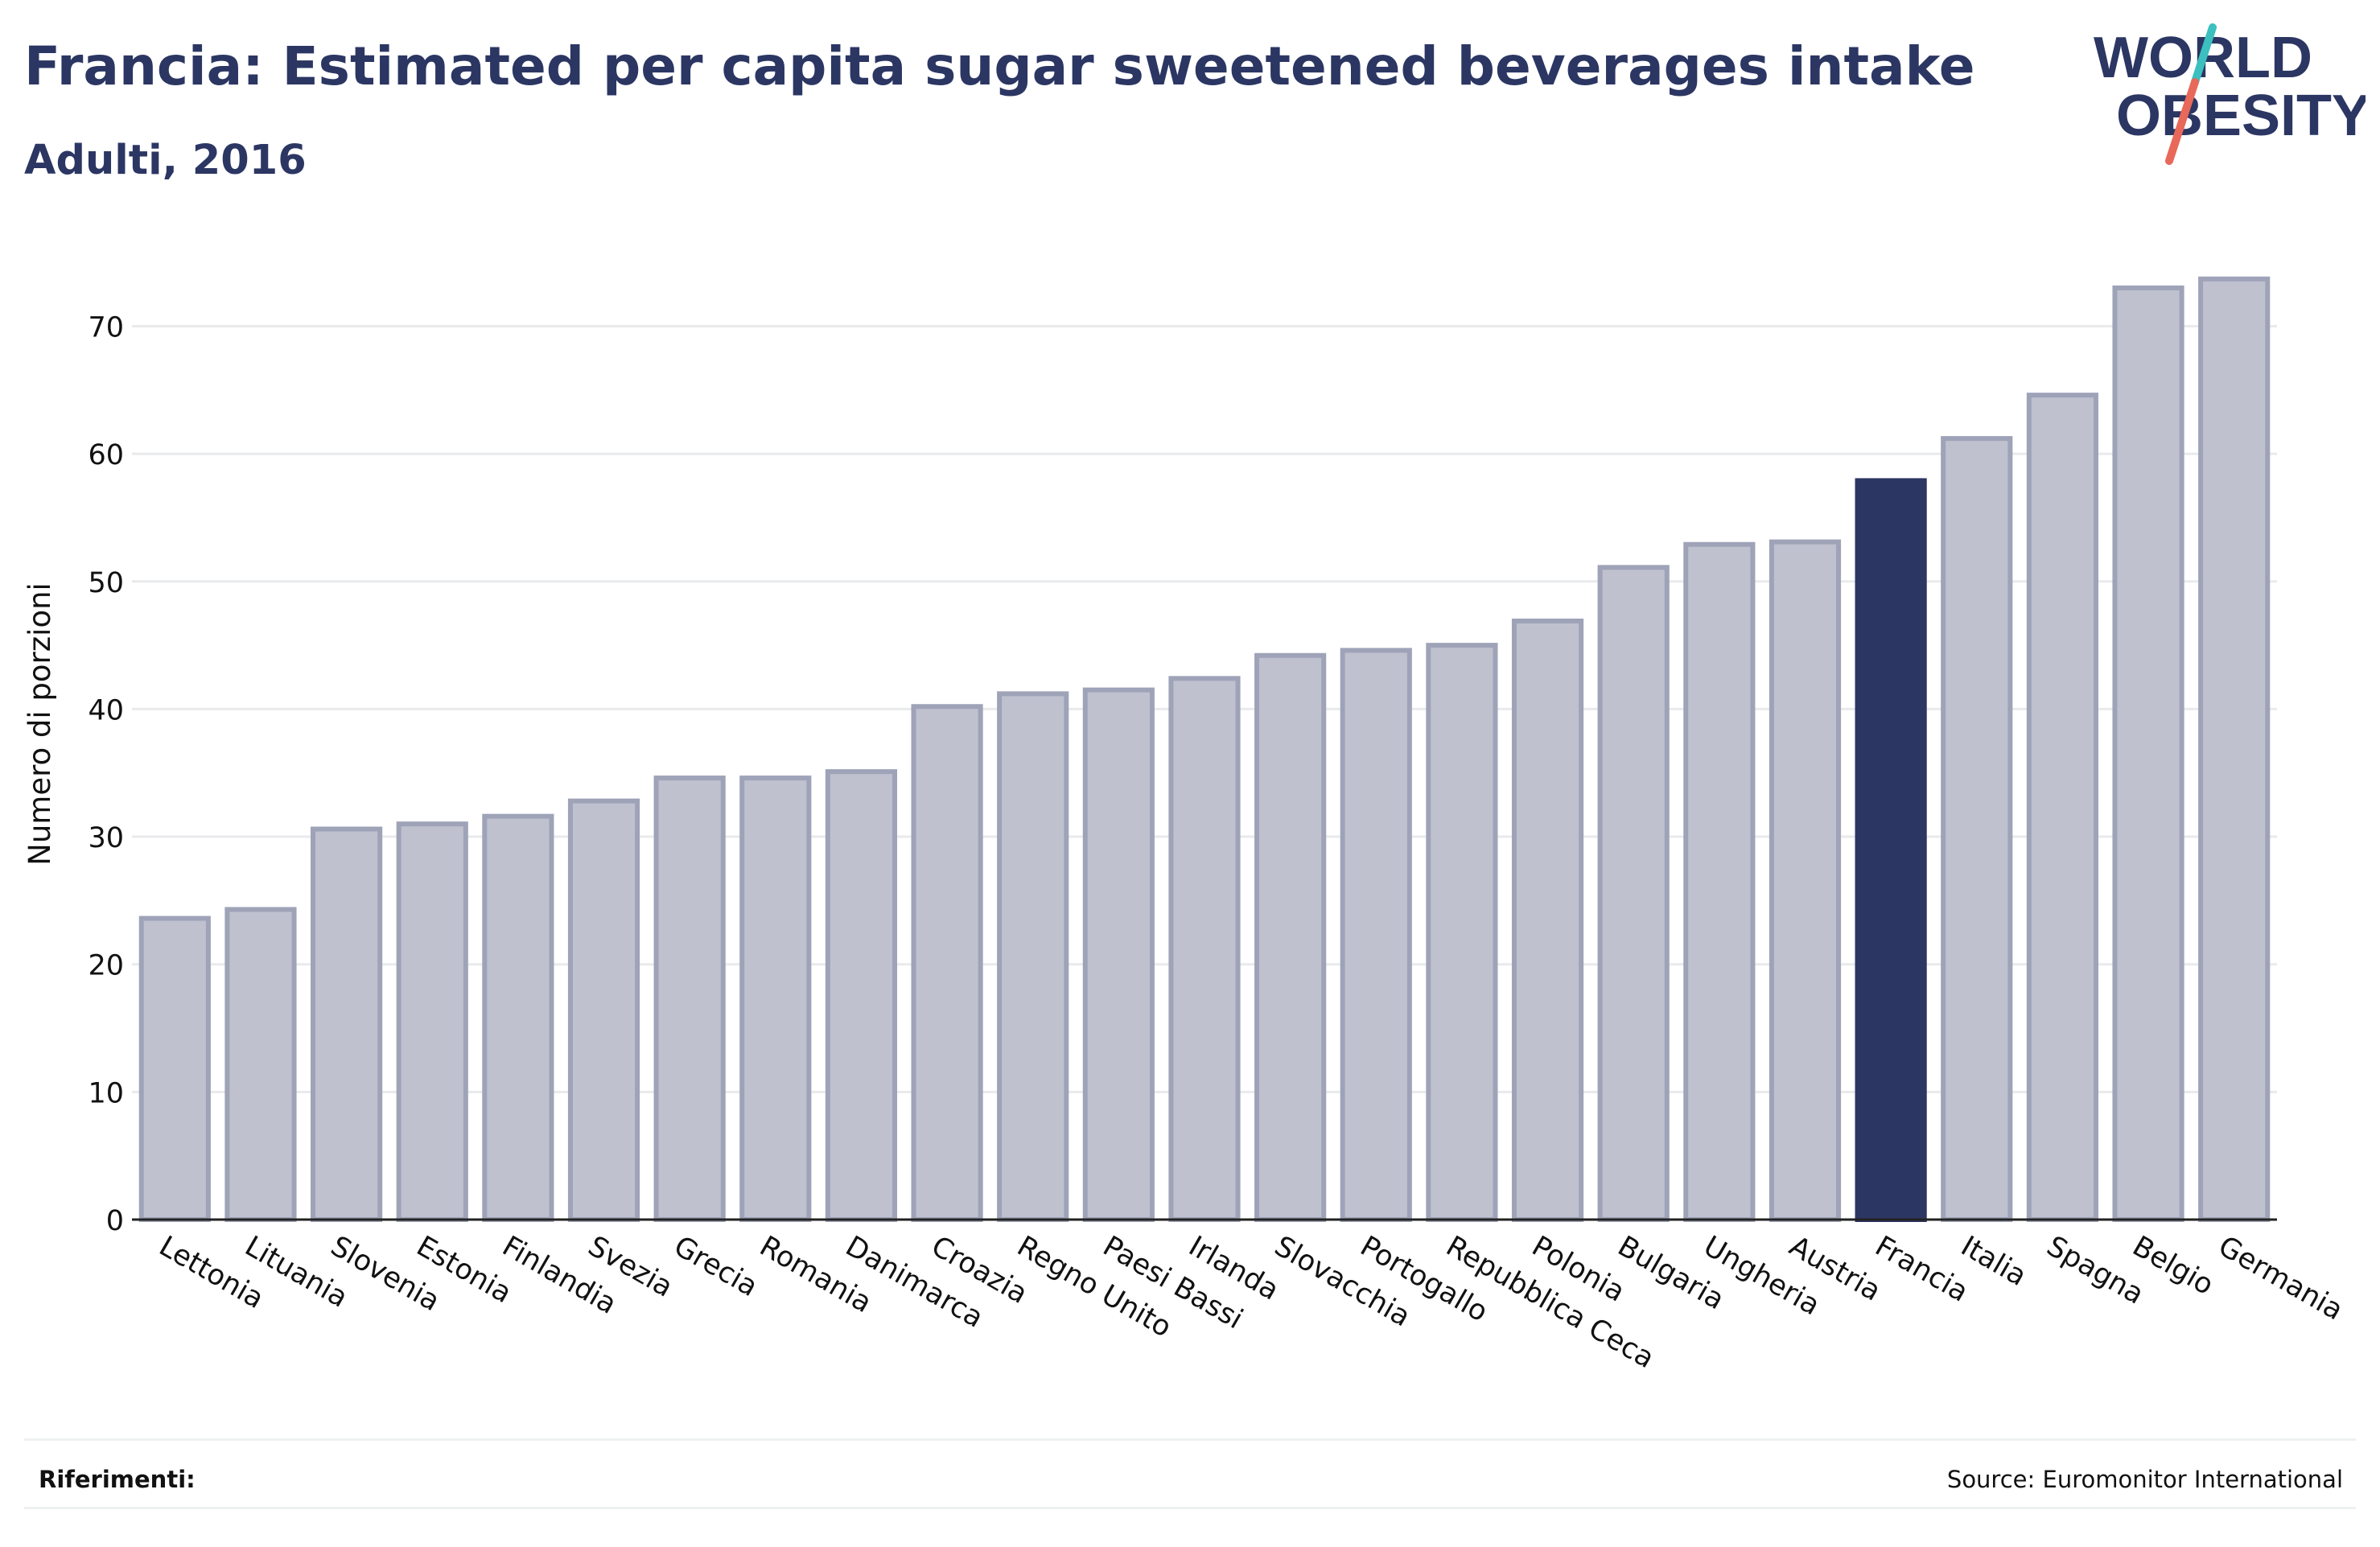  What do you see at coordinates (2241, 116) in the screenshot?
I see `logo-line2: OBESITY` at bounding box center [2241, 116].